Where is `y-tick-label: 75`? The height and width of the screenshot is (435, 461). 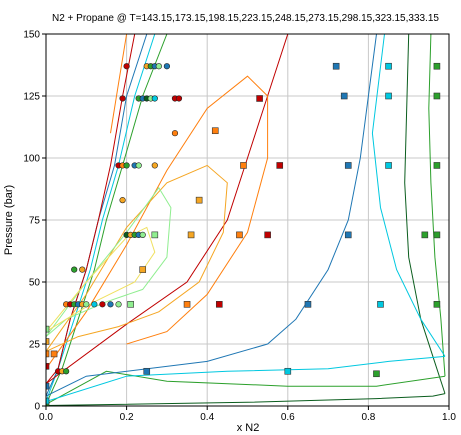
y-tick-label: 75 is located at coordinates (35, 221).